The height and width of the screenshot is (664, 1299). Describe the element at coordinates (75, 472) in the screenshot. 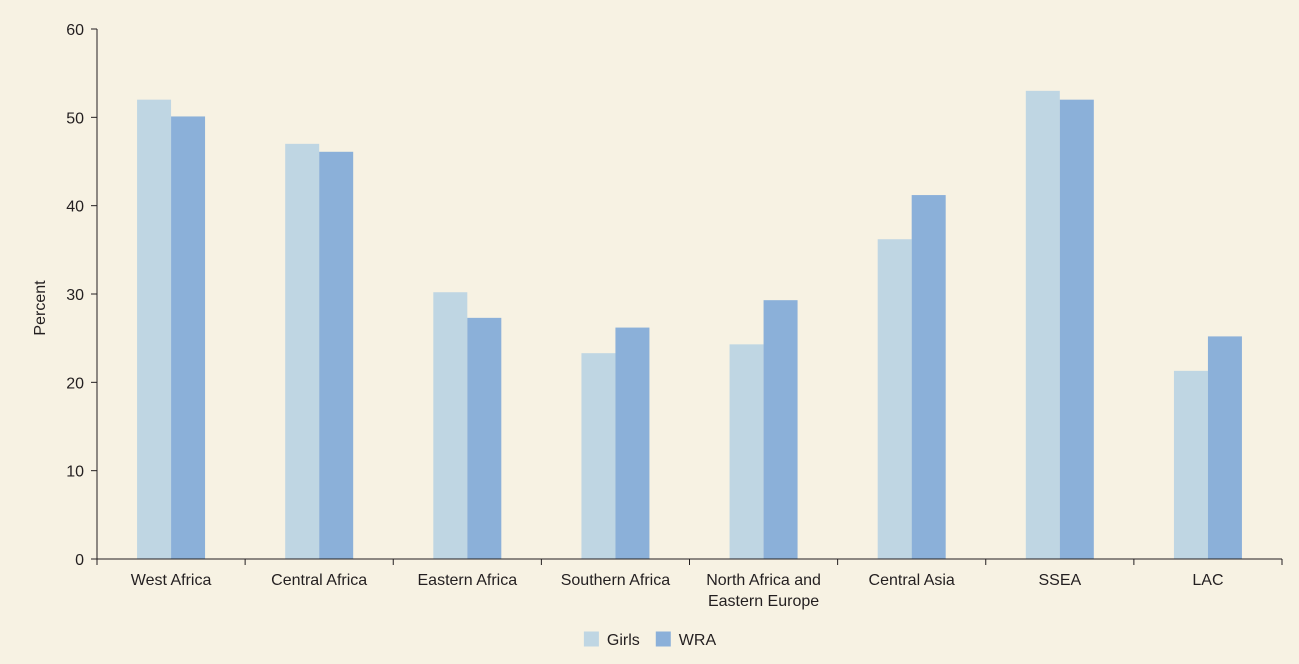

I see `y-tick-label: 10` at that location.